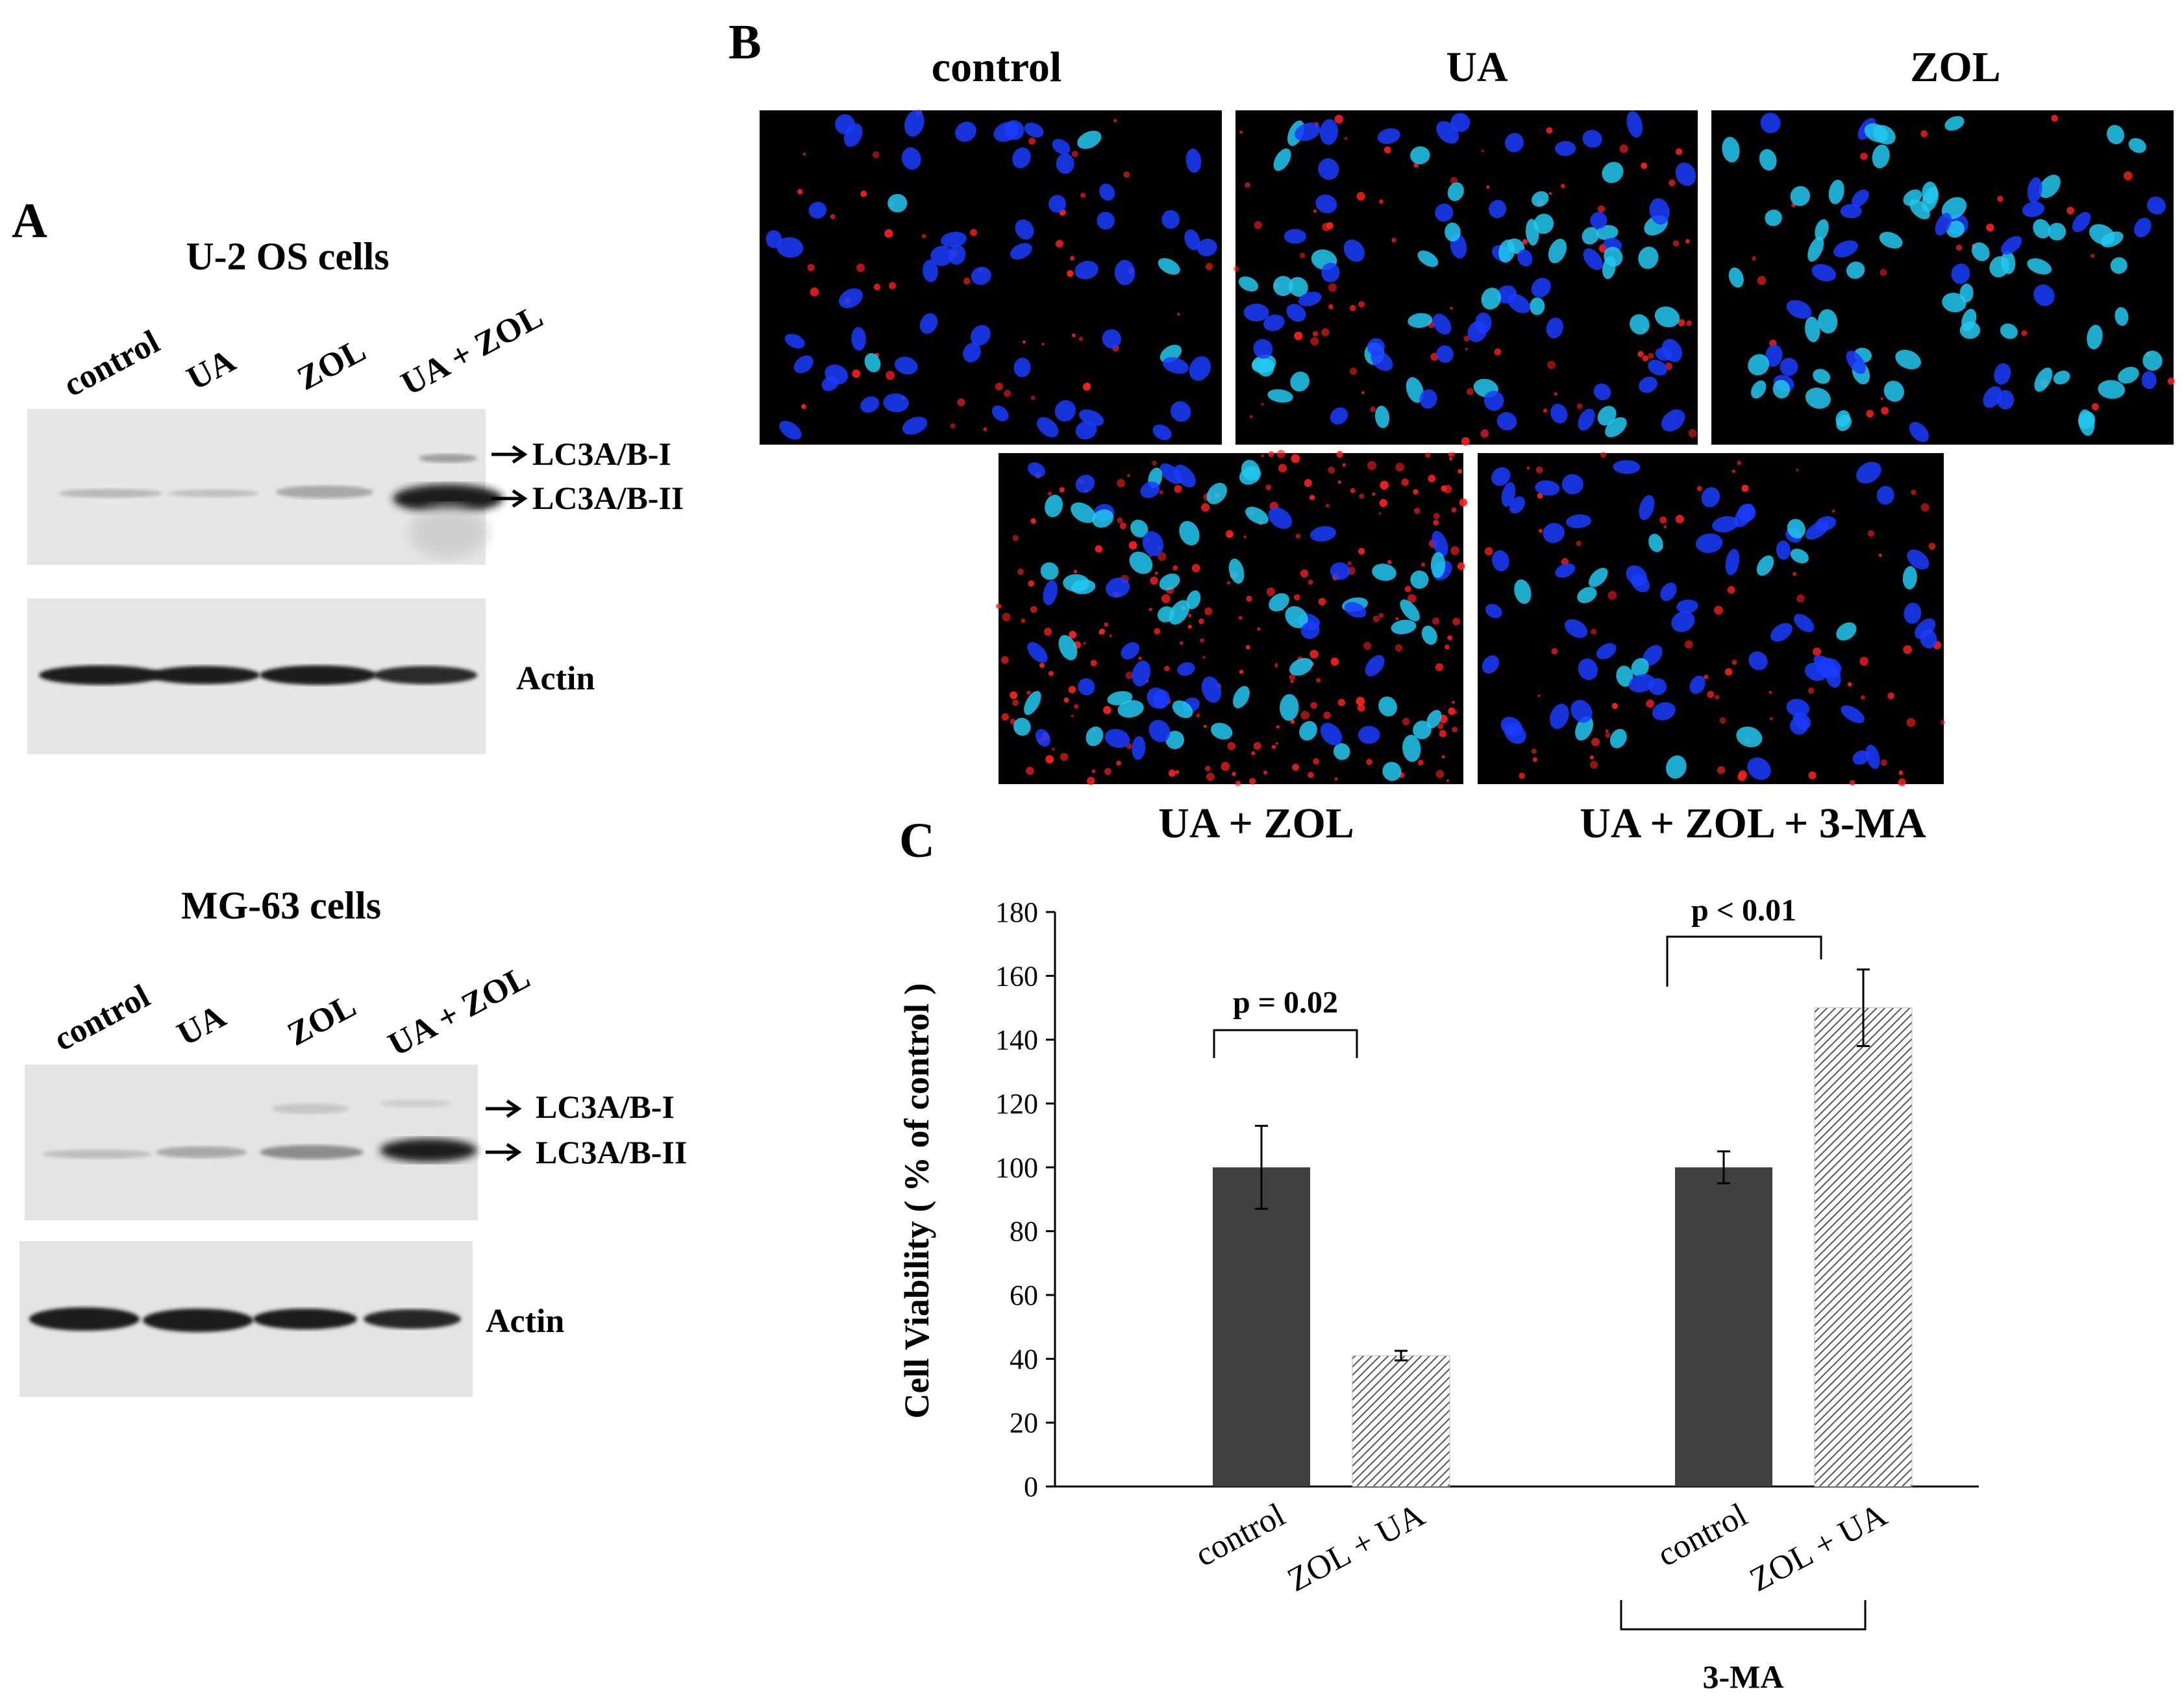  I want to click on blot2-title: MG-63 cells, so click(281, 906).